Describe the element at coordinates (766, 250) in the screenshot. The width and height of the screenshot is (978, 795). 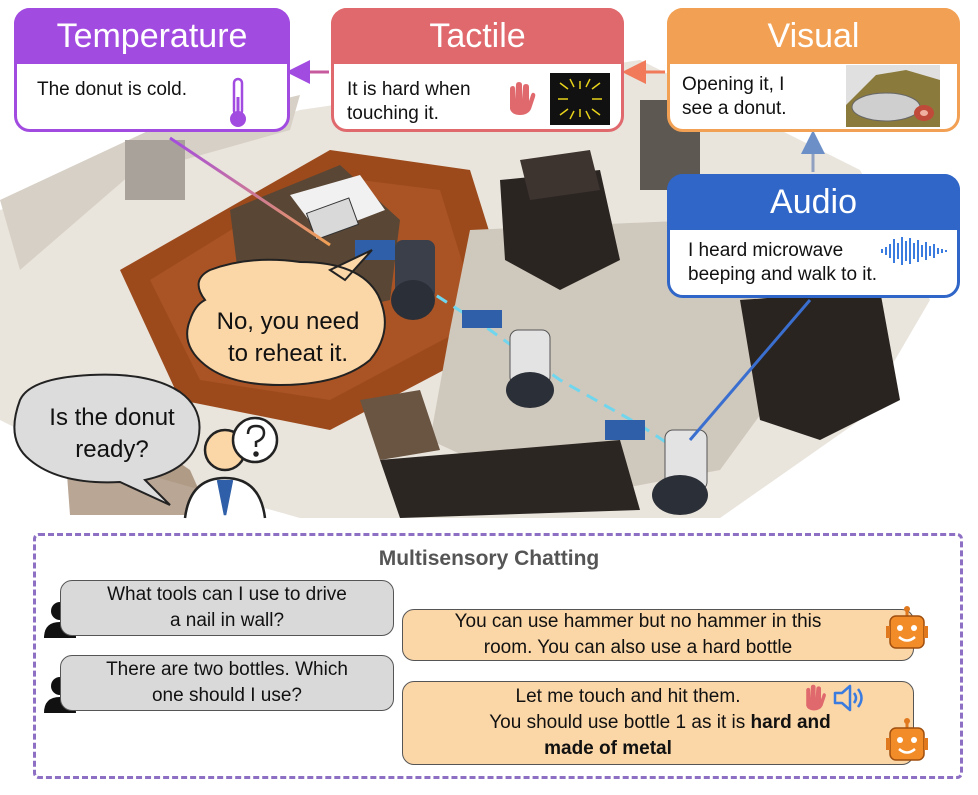
I see `audio-card-line1: I heard microwave` at that location.